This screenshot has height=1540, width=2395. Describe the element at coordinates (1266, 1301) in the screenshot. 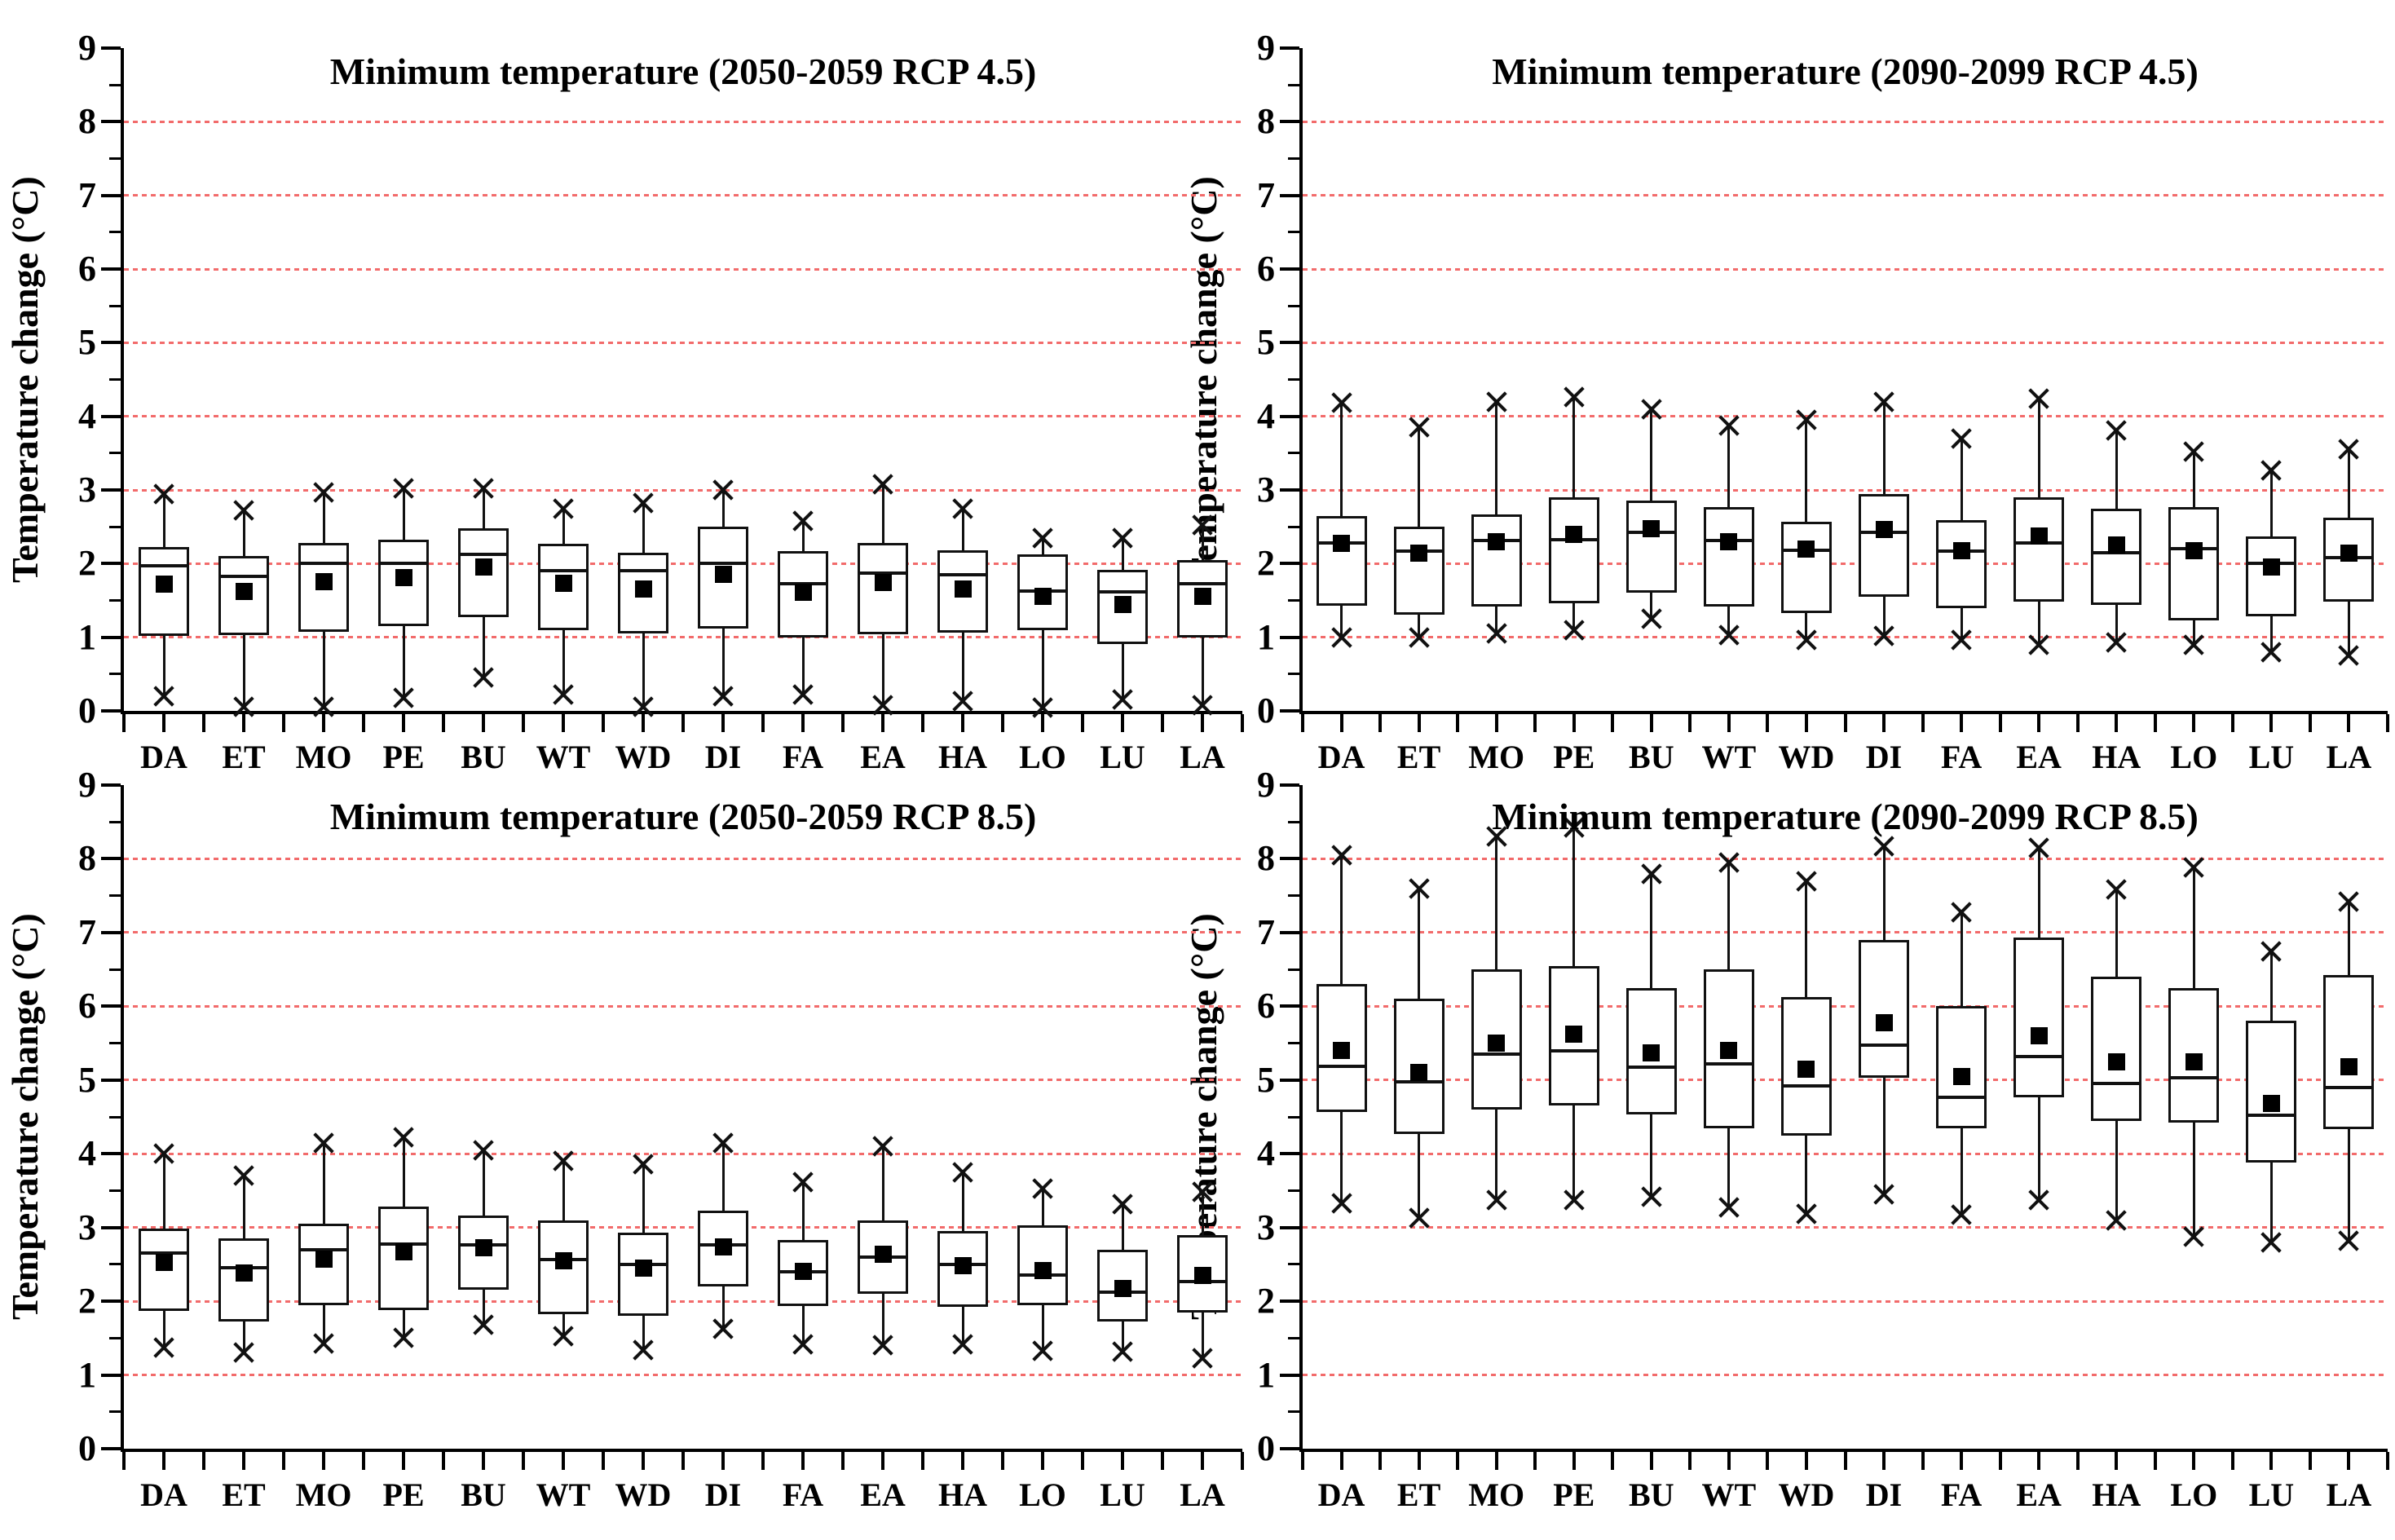

I see `y-tick-label: 2` at that location.